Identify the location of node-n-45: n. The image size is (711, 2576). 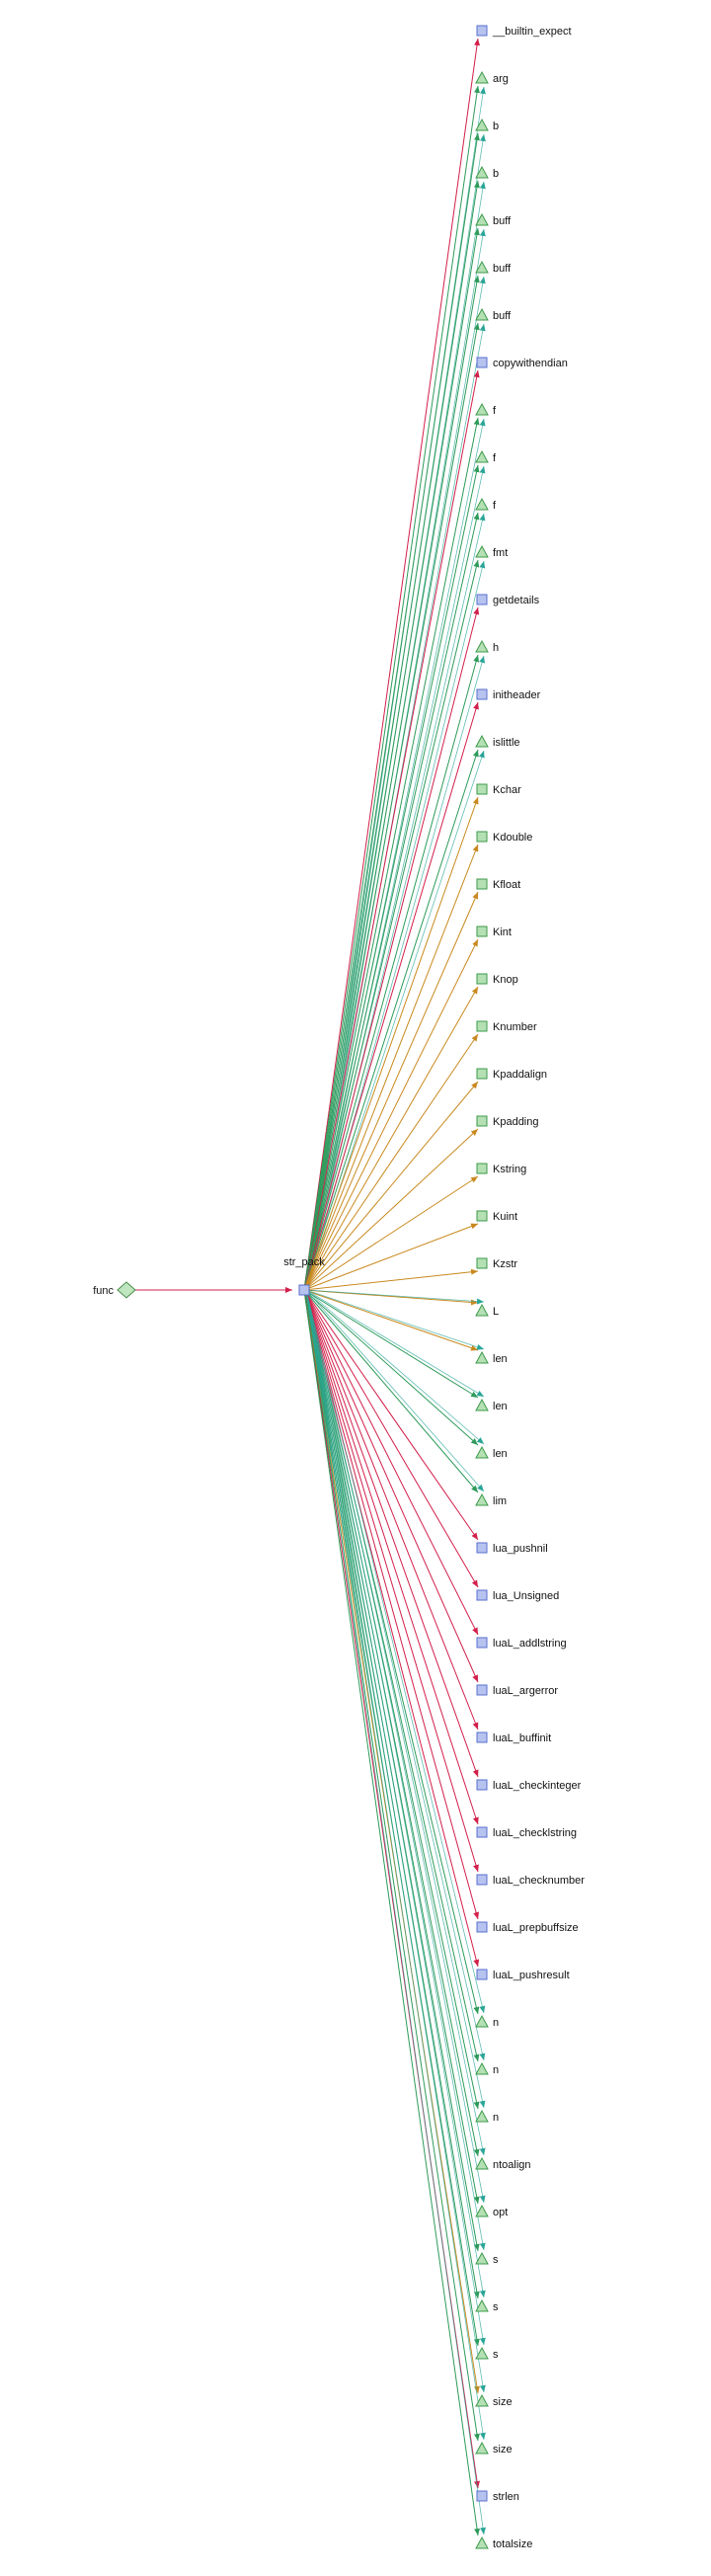
(487, 2116).